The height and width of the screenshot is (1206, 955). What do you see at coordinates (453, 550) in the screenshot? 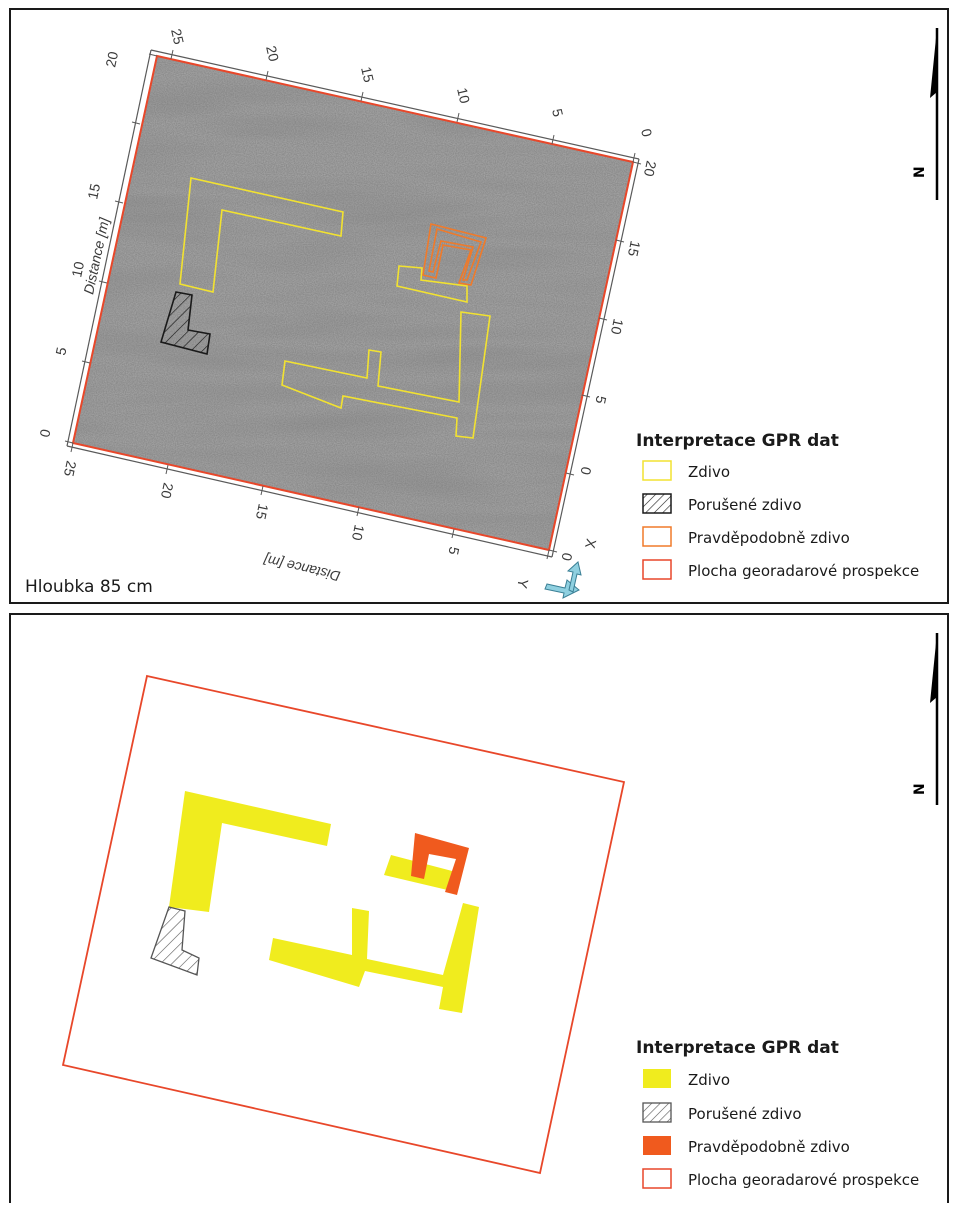
I see `tick-bottom-5: 5` at bounding box center [453, 550].